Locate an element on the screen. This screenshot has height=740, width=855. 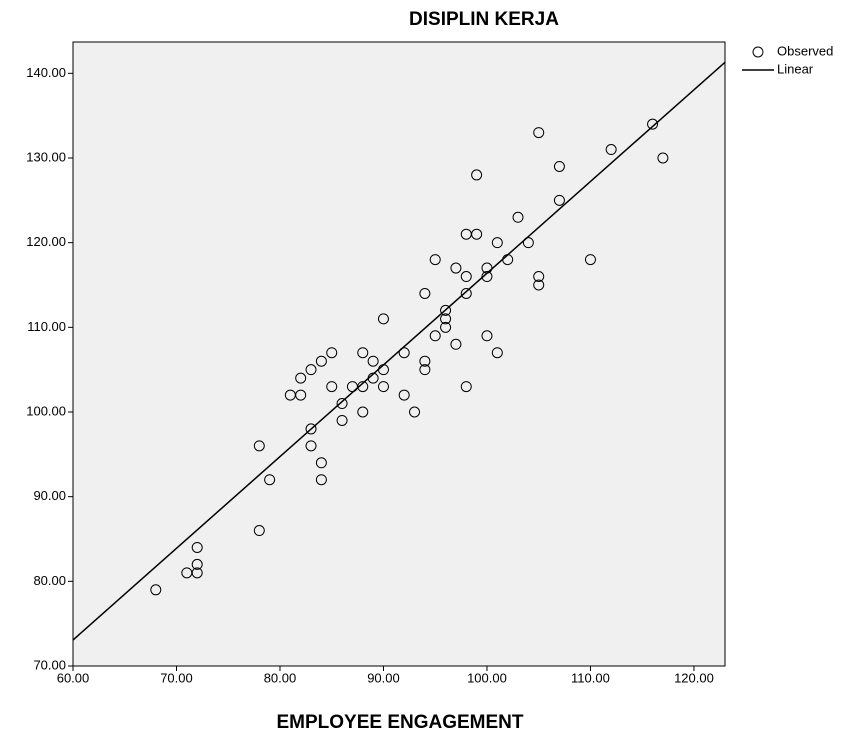
y-tick-label: 70.00 is located at coordinates (49, 664).